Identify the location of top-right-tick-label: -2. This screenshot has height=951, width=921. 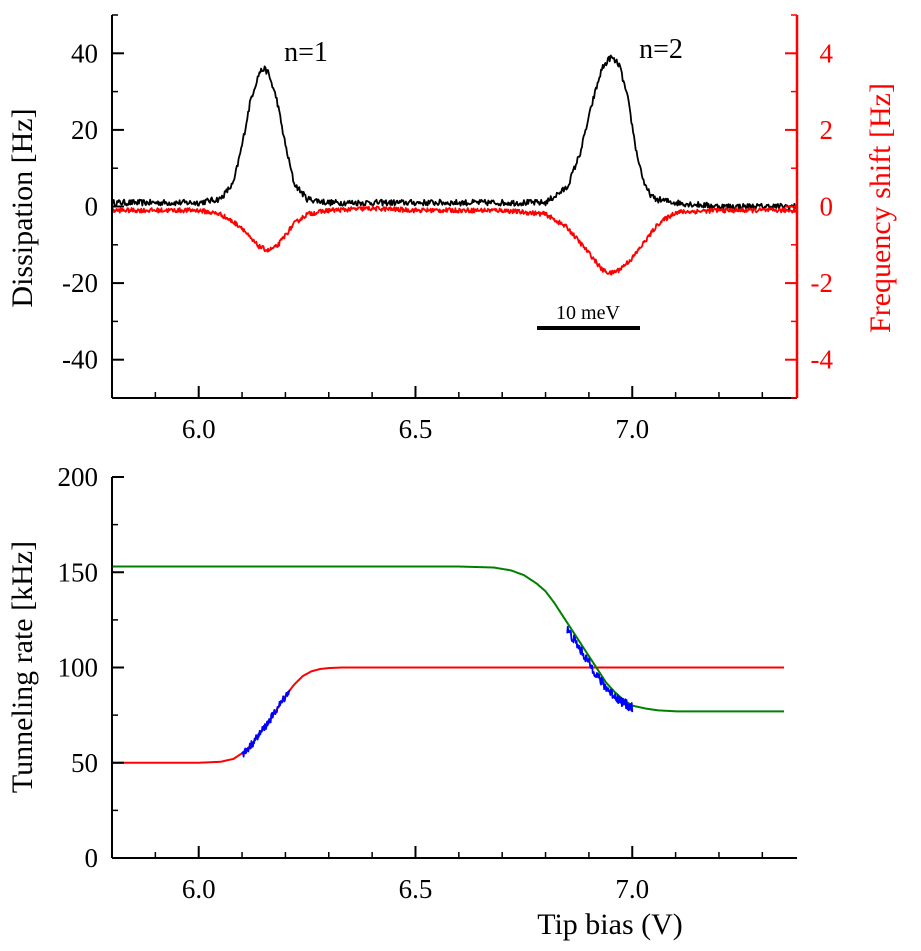
(822, 283).